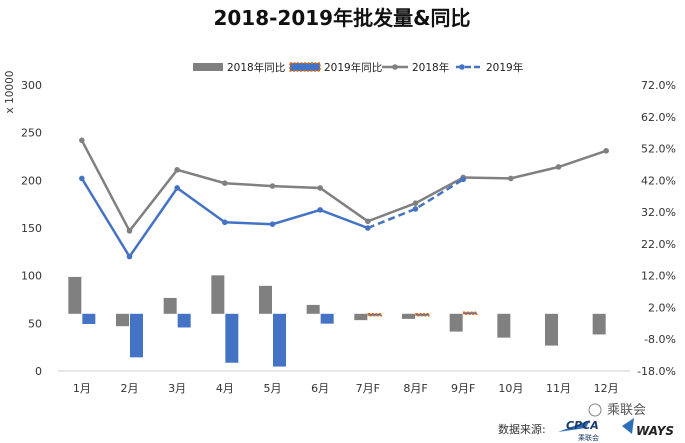  I want to click on right-tick-label: 72.0%, so click(658, 85).